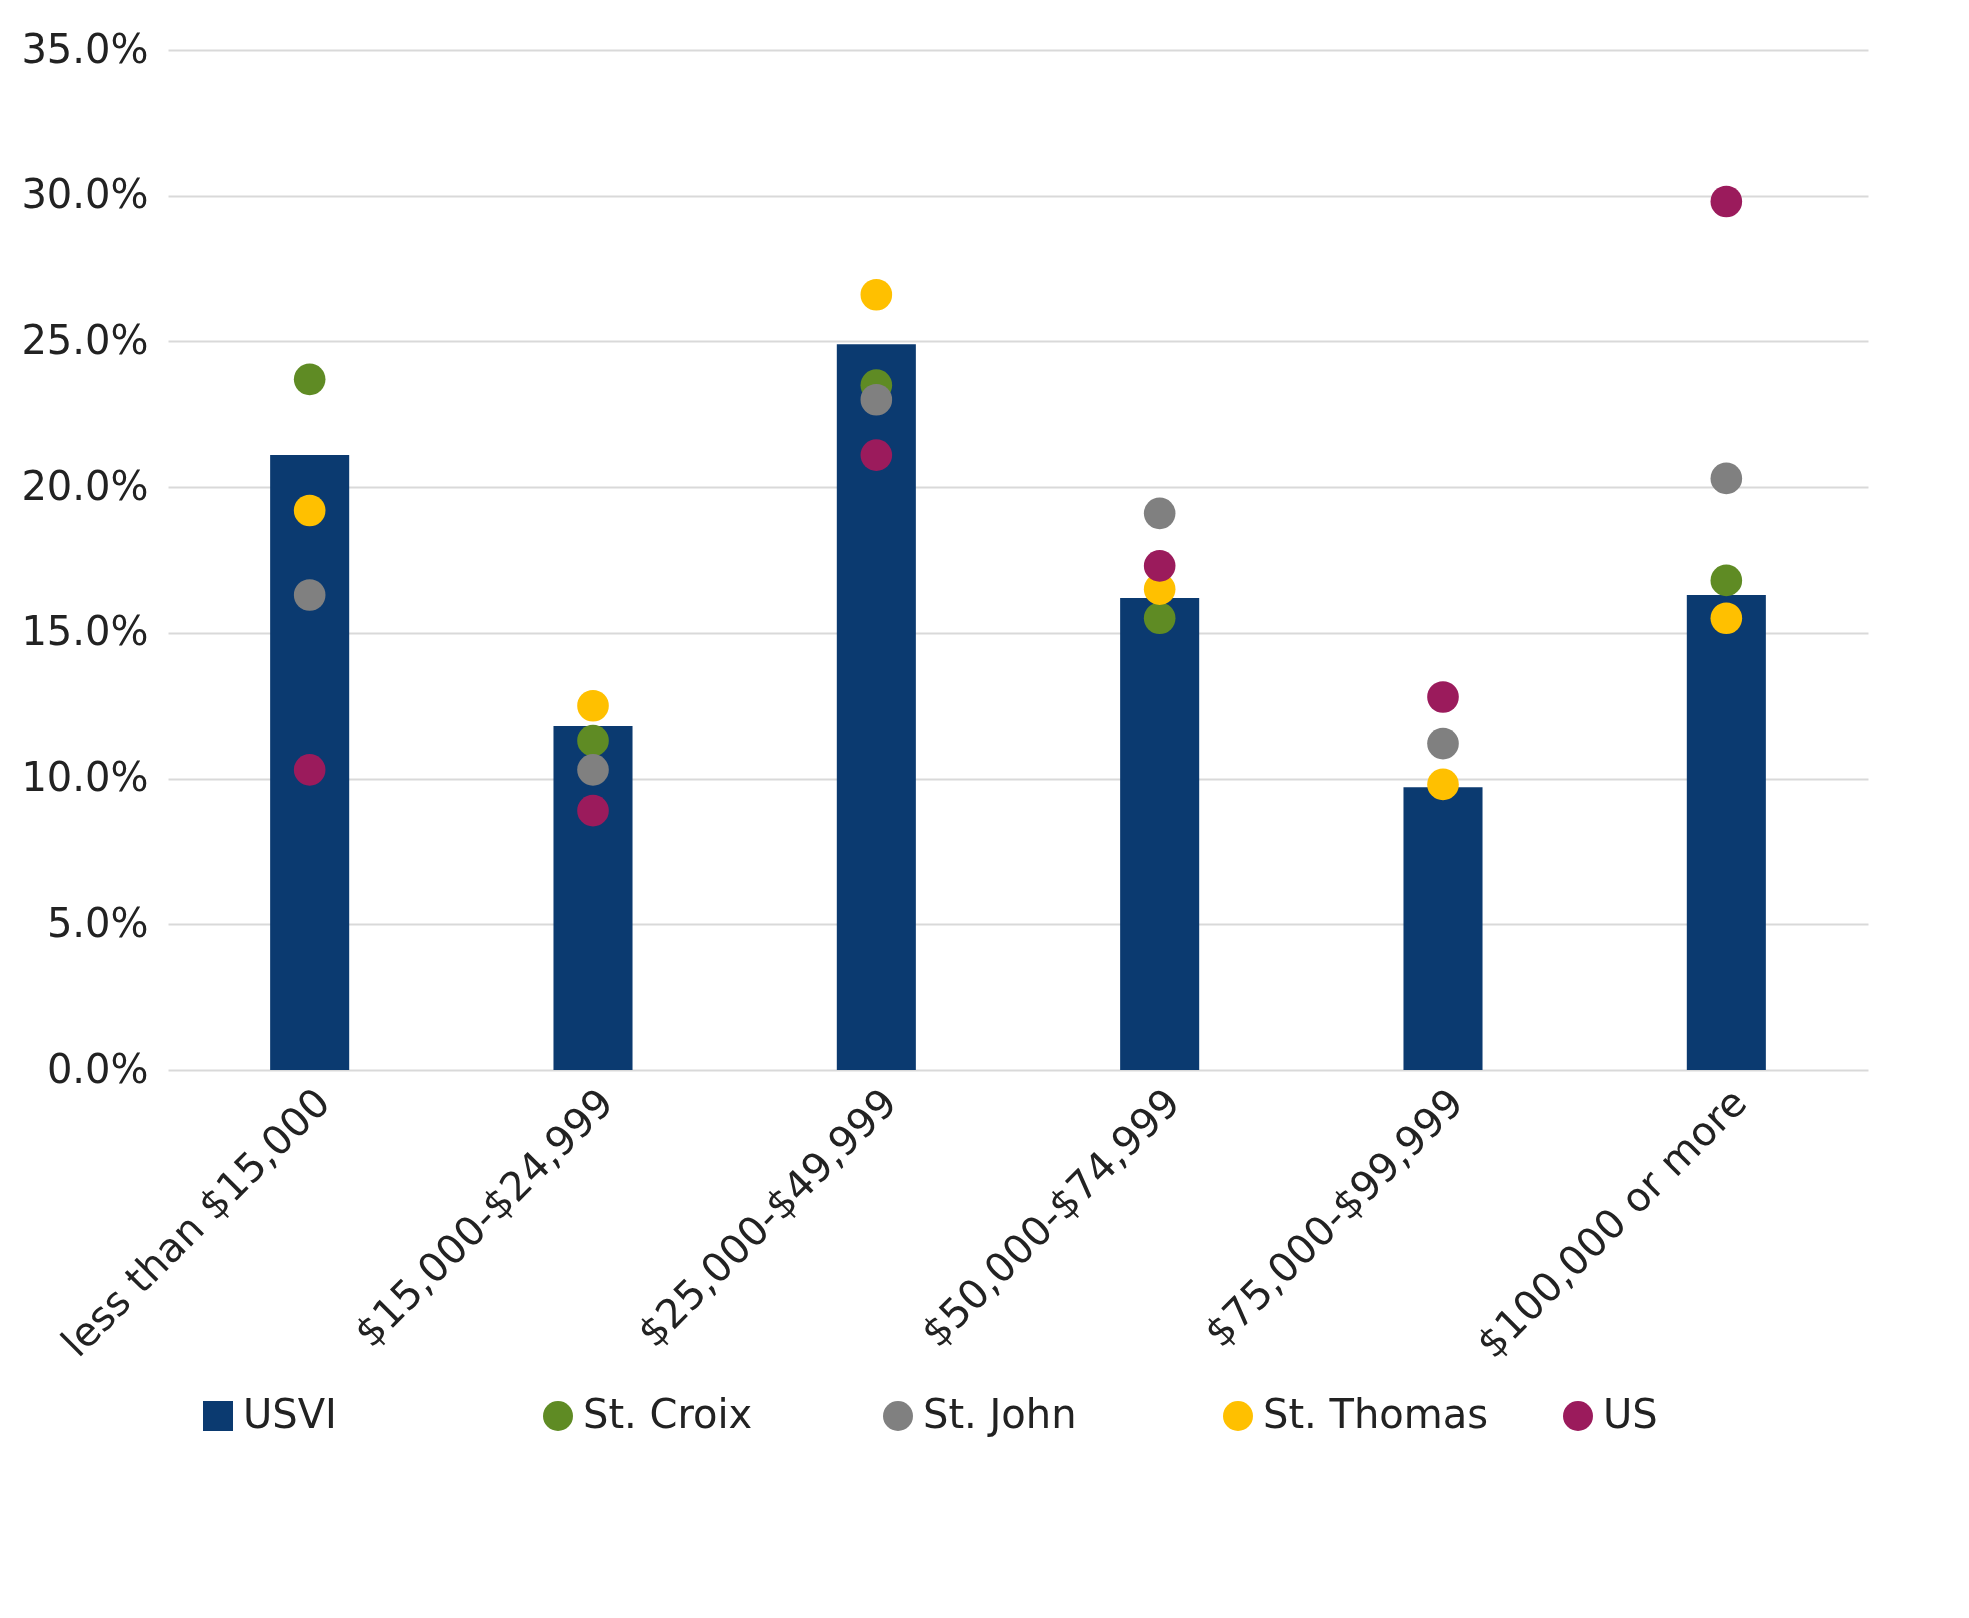 The height and width of the screenshot is (1618, 1969). I want to click on y-tick-label: 35.0%, so click(85, 48).